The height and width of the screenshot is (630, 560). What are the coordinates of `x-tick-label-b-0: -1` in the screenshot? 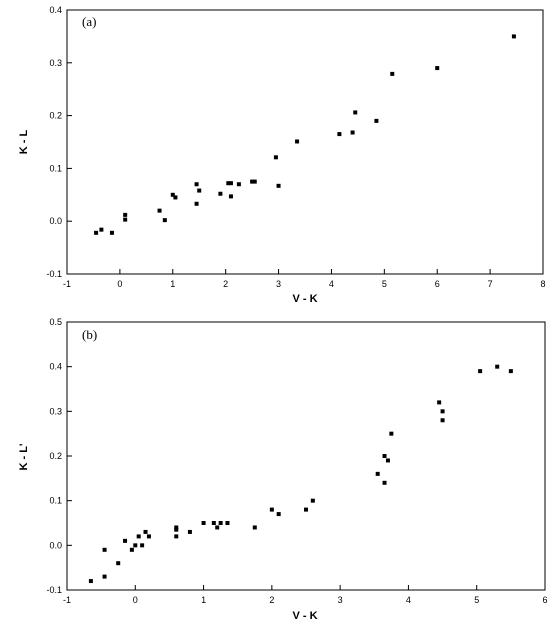 It's located at (67, 600).